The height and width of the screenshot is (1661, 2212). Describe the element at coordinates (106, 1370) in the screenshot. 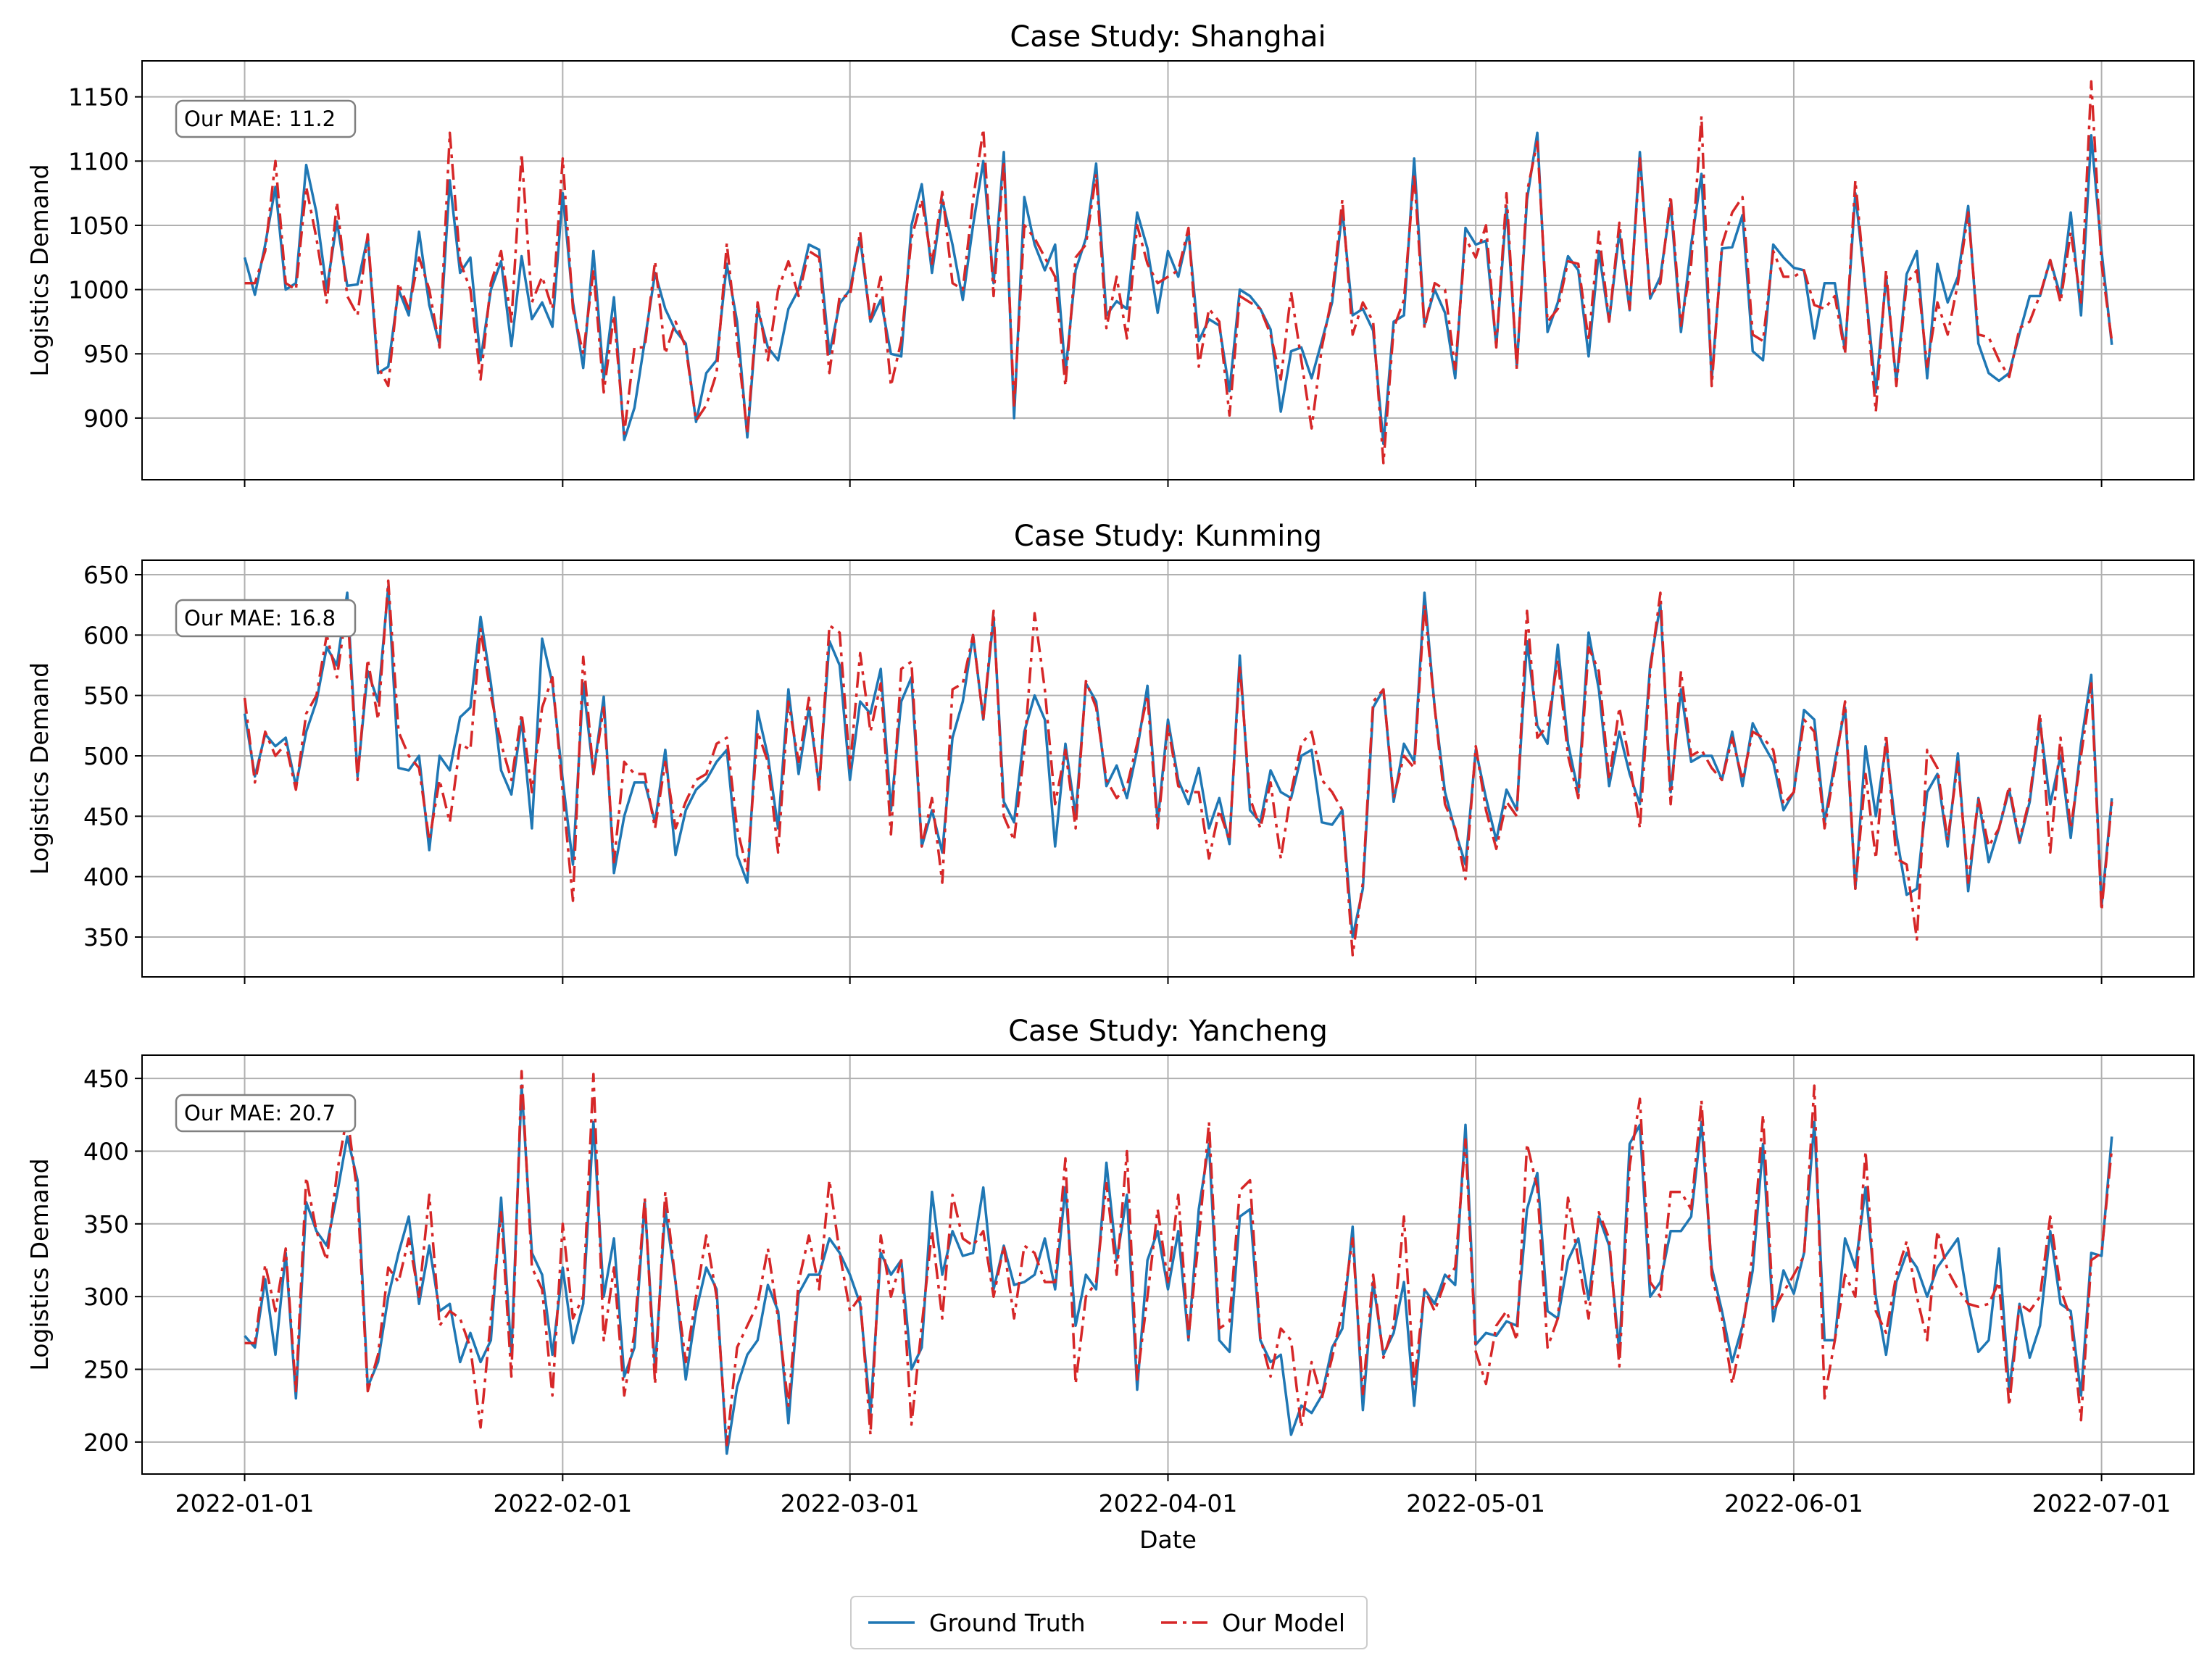

I see `y-tick-label: 250` at that location.